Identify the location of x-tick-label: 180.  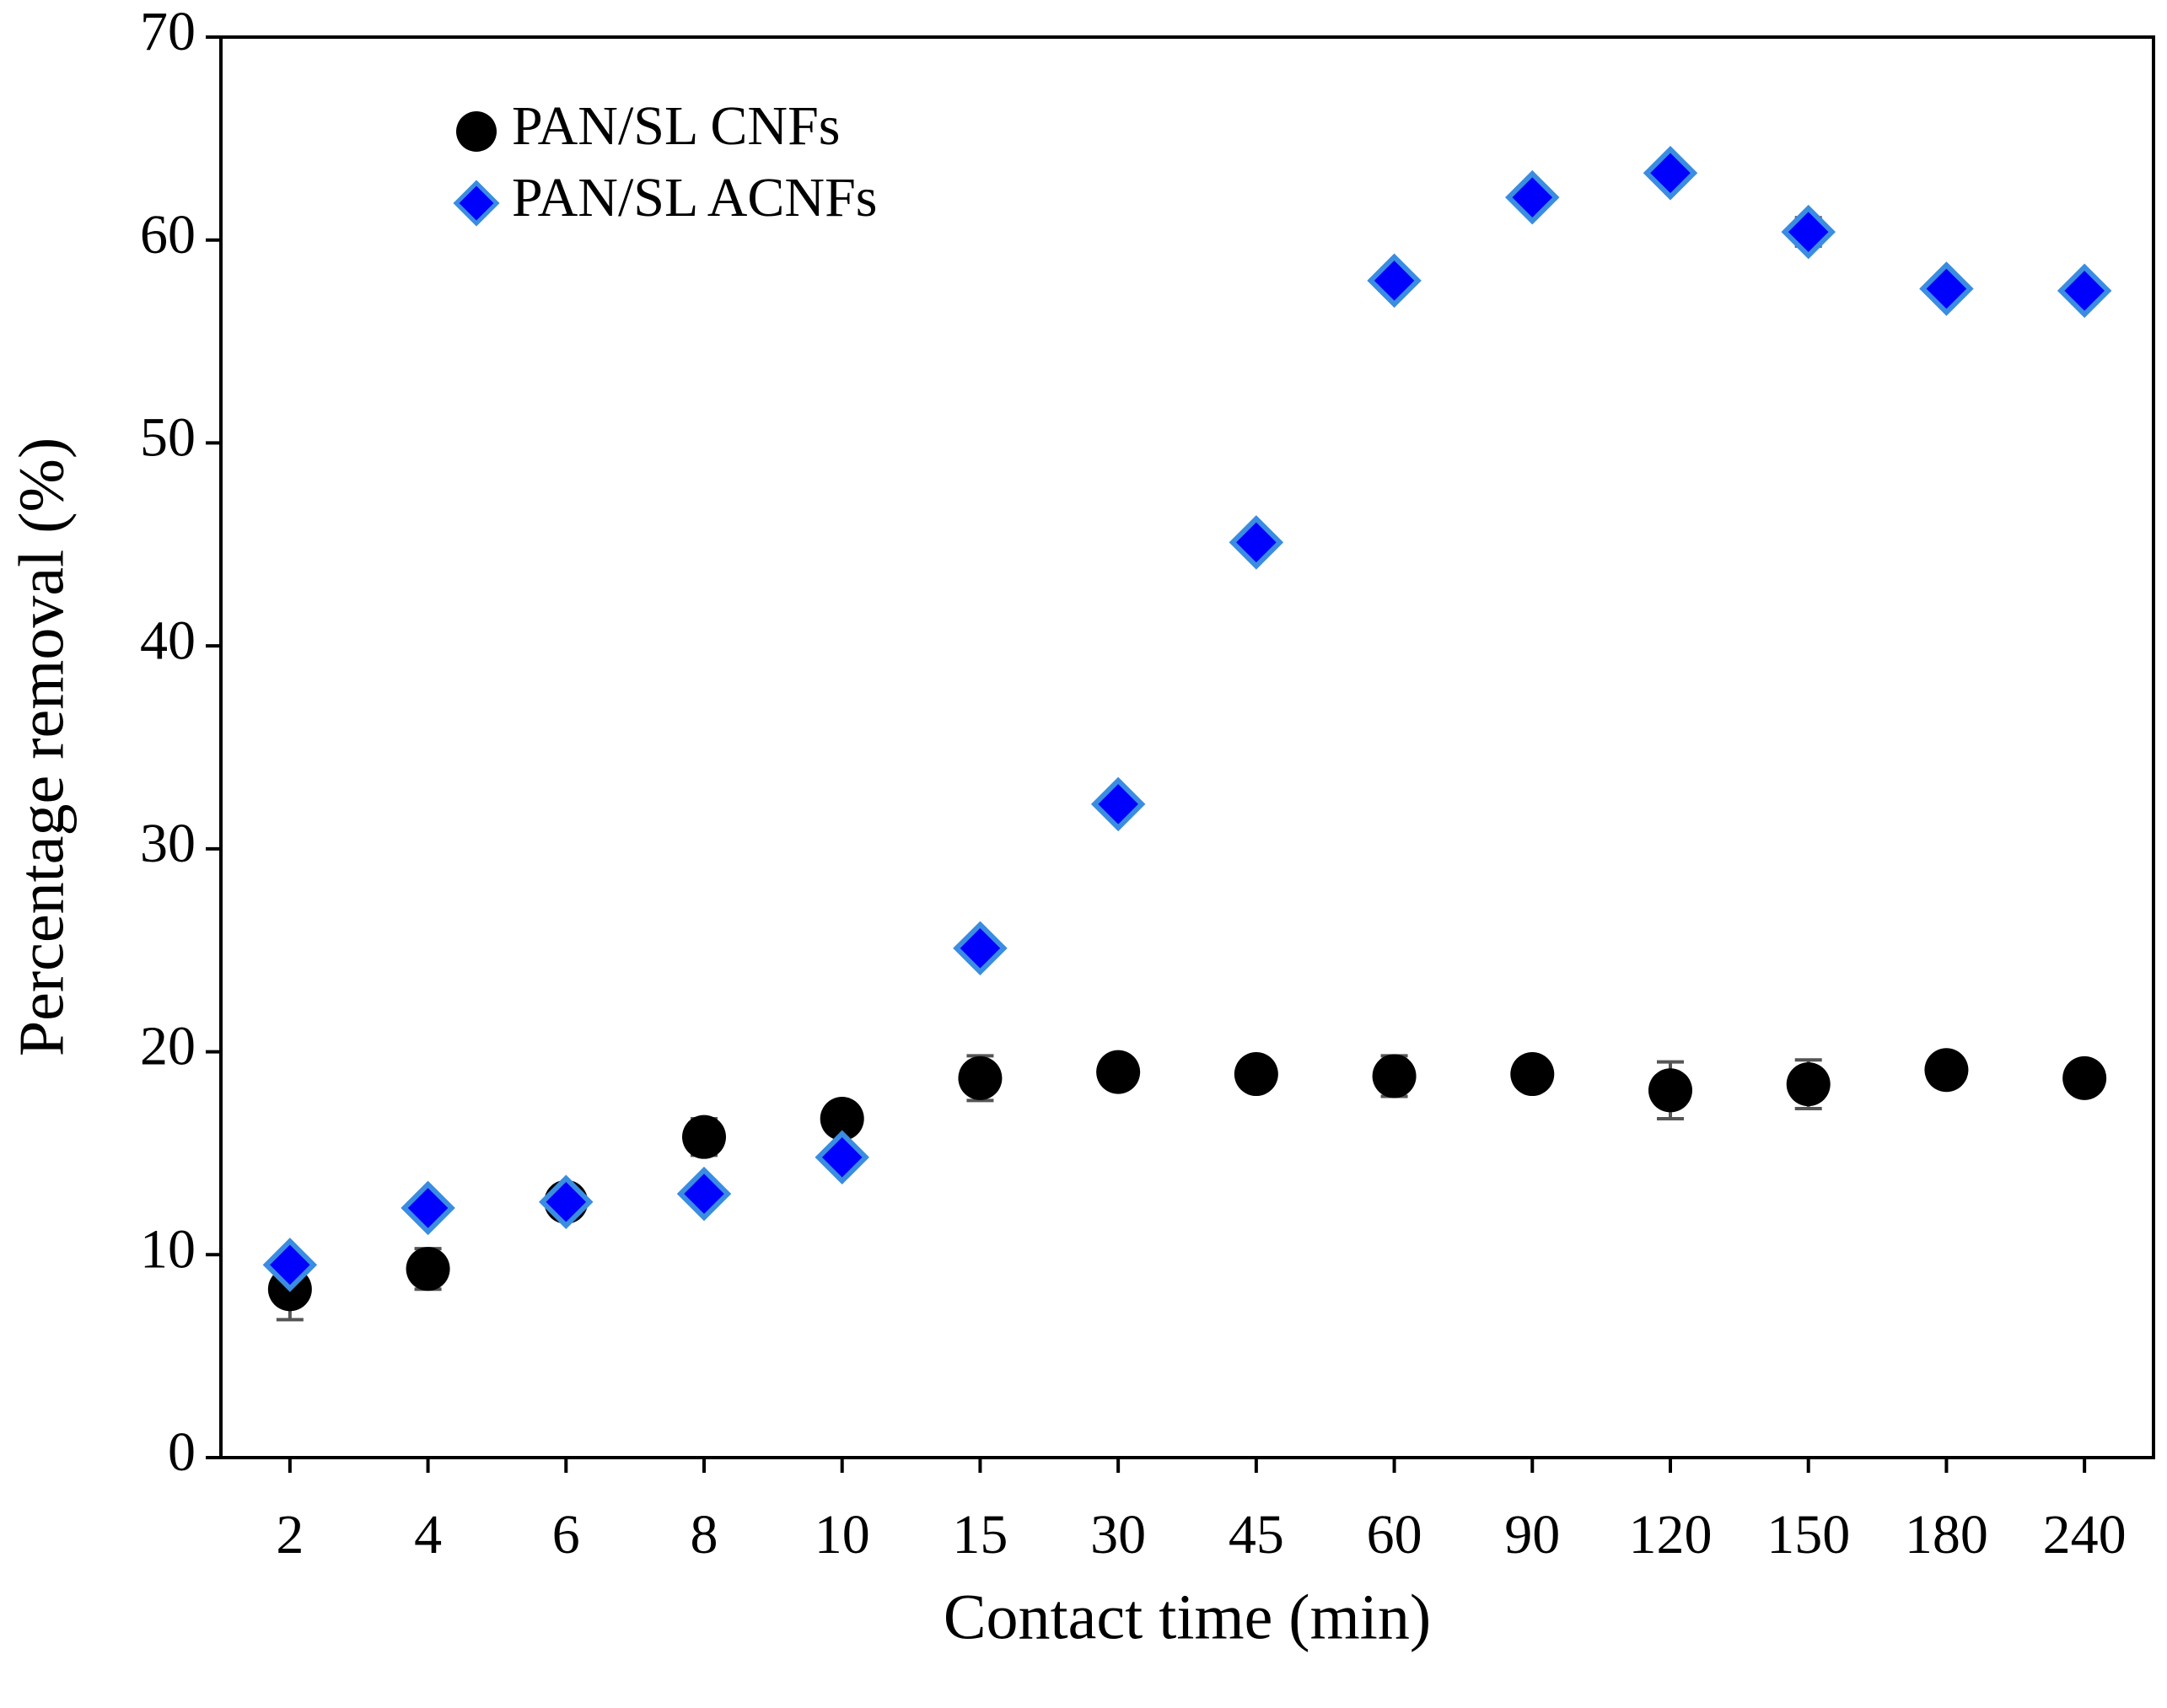
(1946, 1535).